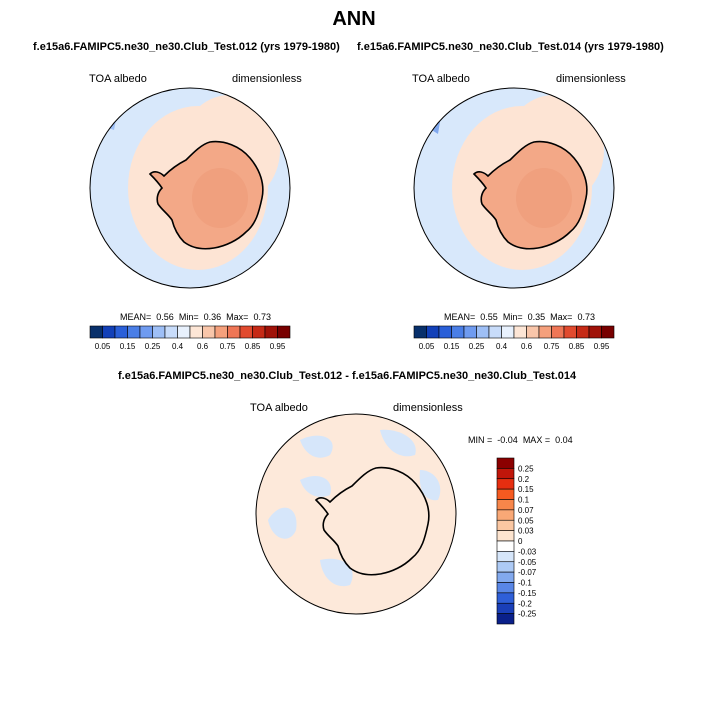 The image size is (708, 708). Describe the element at coordinates (103, 346) in the screenshot. I see `panel-1-colorbar-tick-label: 0.05` at that location.